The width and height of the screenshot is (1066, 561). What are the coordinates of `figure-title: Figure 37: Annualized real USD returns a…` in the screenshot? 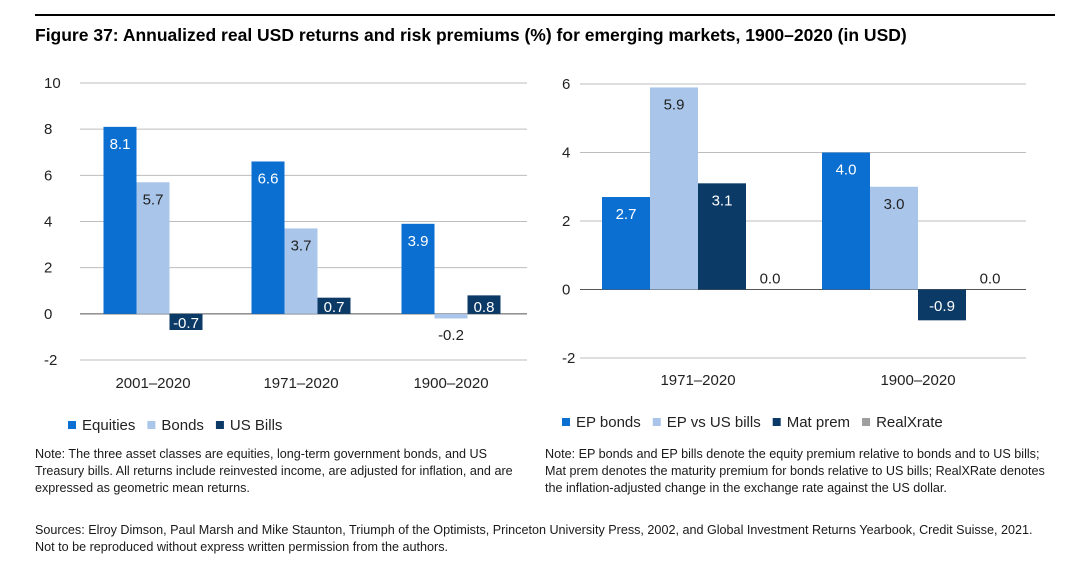 It's located at (471, 35).